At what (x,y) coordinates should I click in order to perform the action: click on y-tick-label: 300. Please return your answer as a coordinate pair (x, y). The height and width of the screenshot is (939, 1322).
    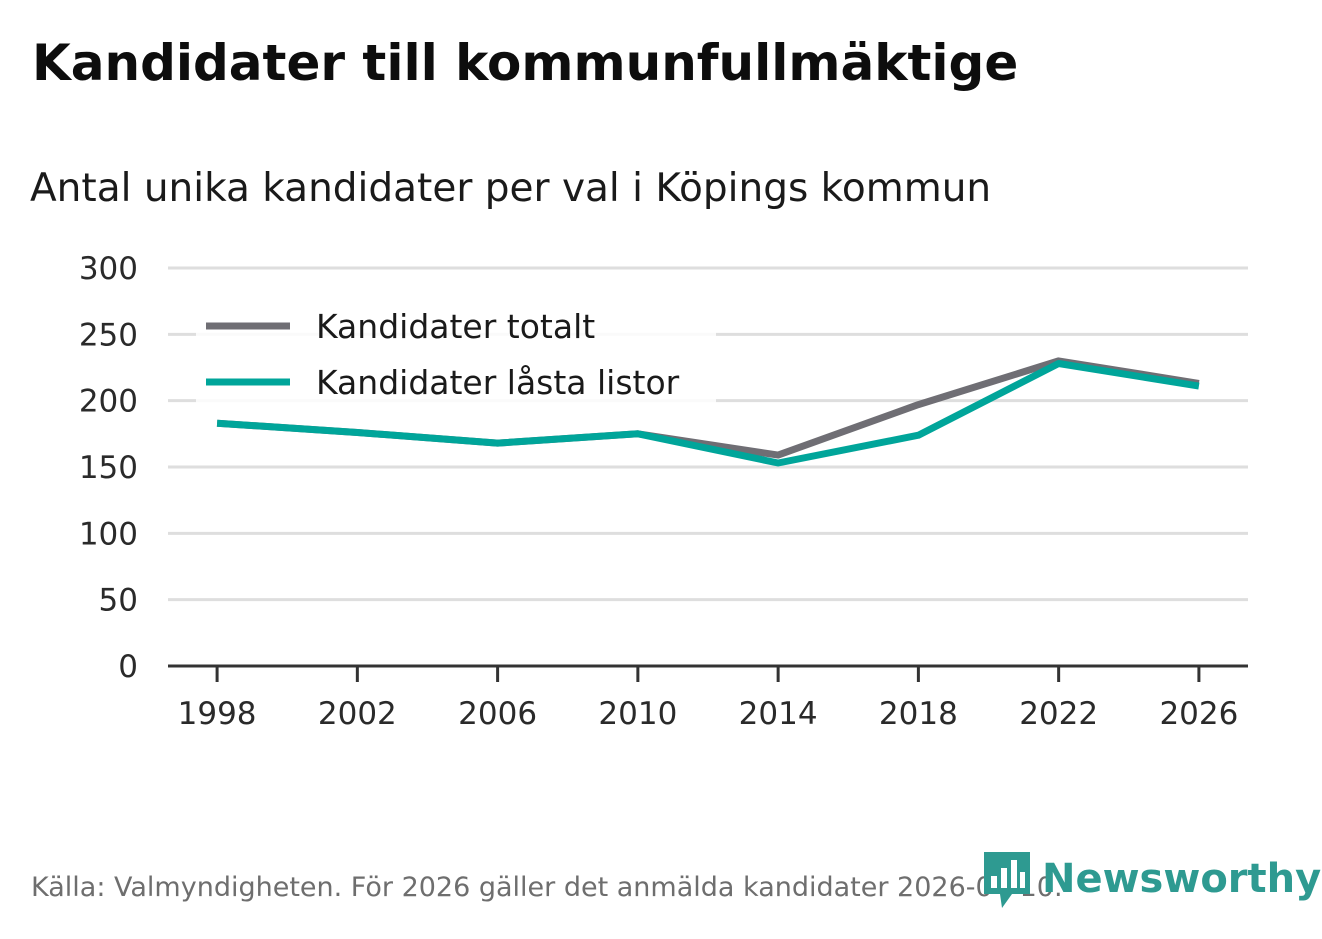
    Looking at the image, I should click on (108, 269).